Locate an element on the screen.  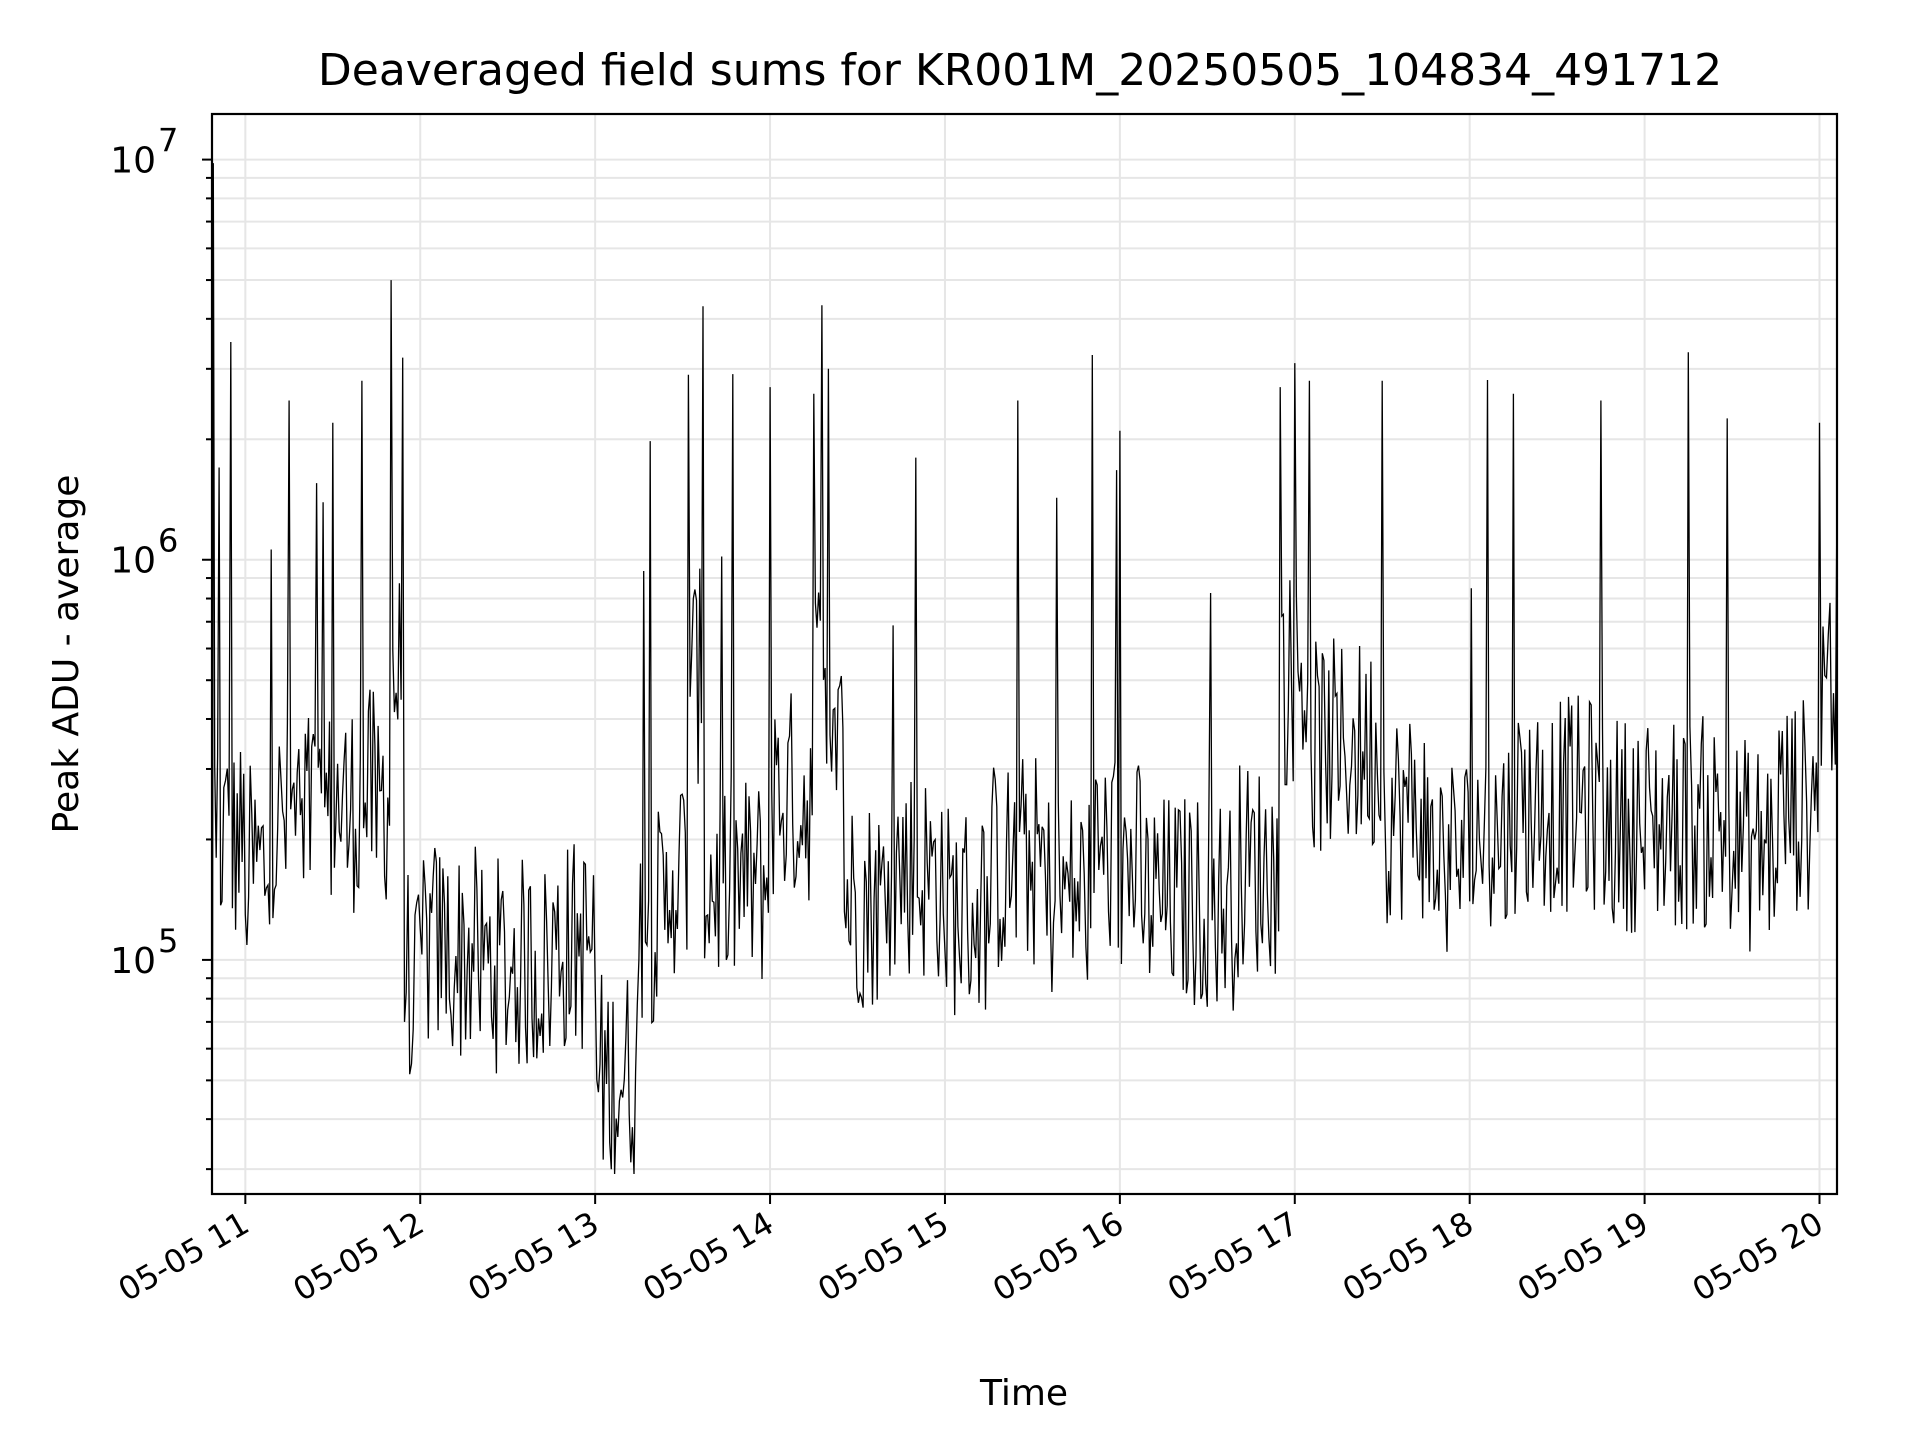
x-axis-label: Time is located at coordinates (1023, 1393).